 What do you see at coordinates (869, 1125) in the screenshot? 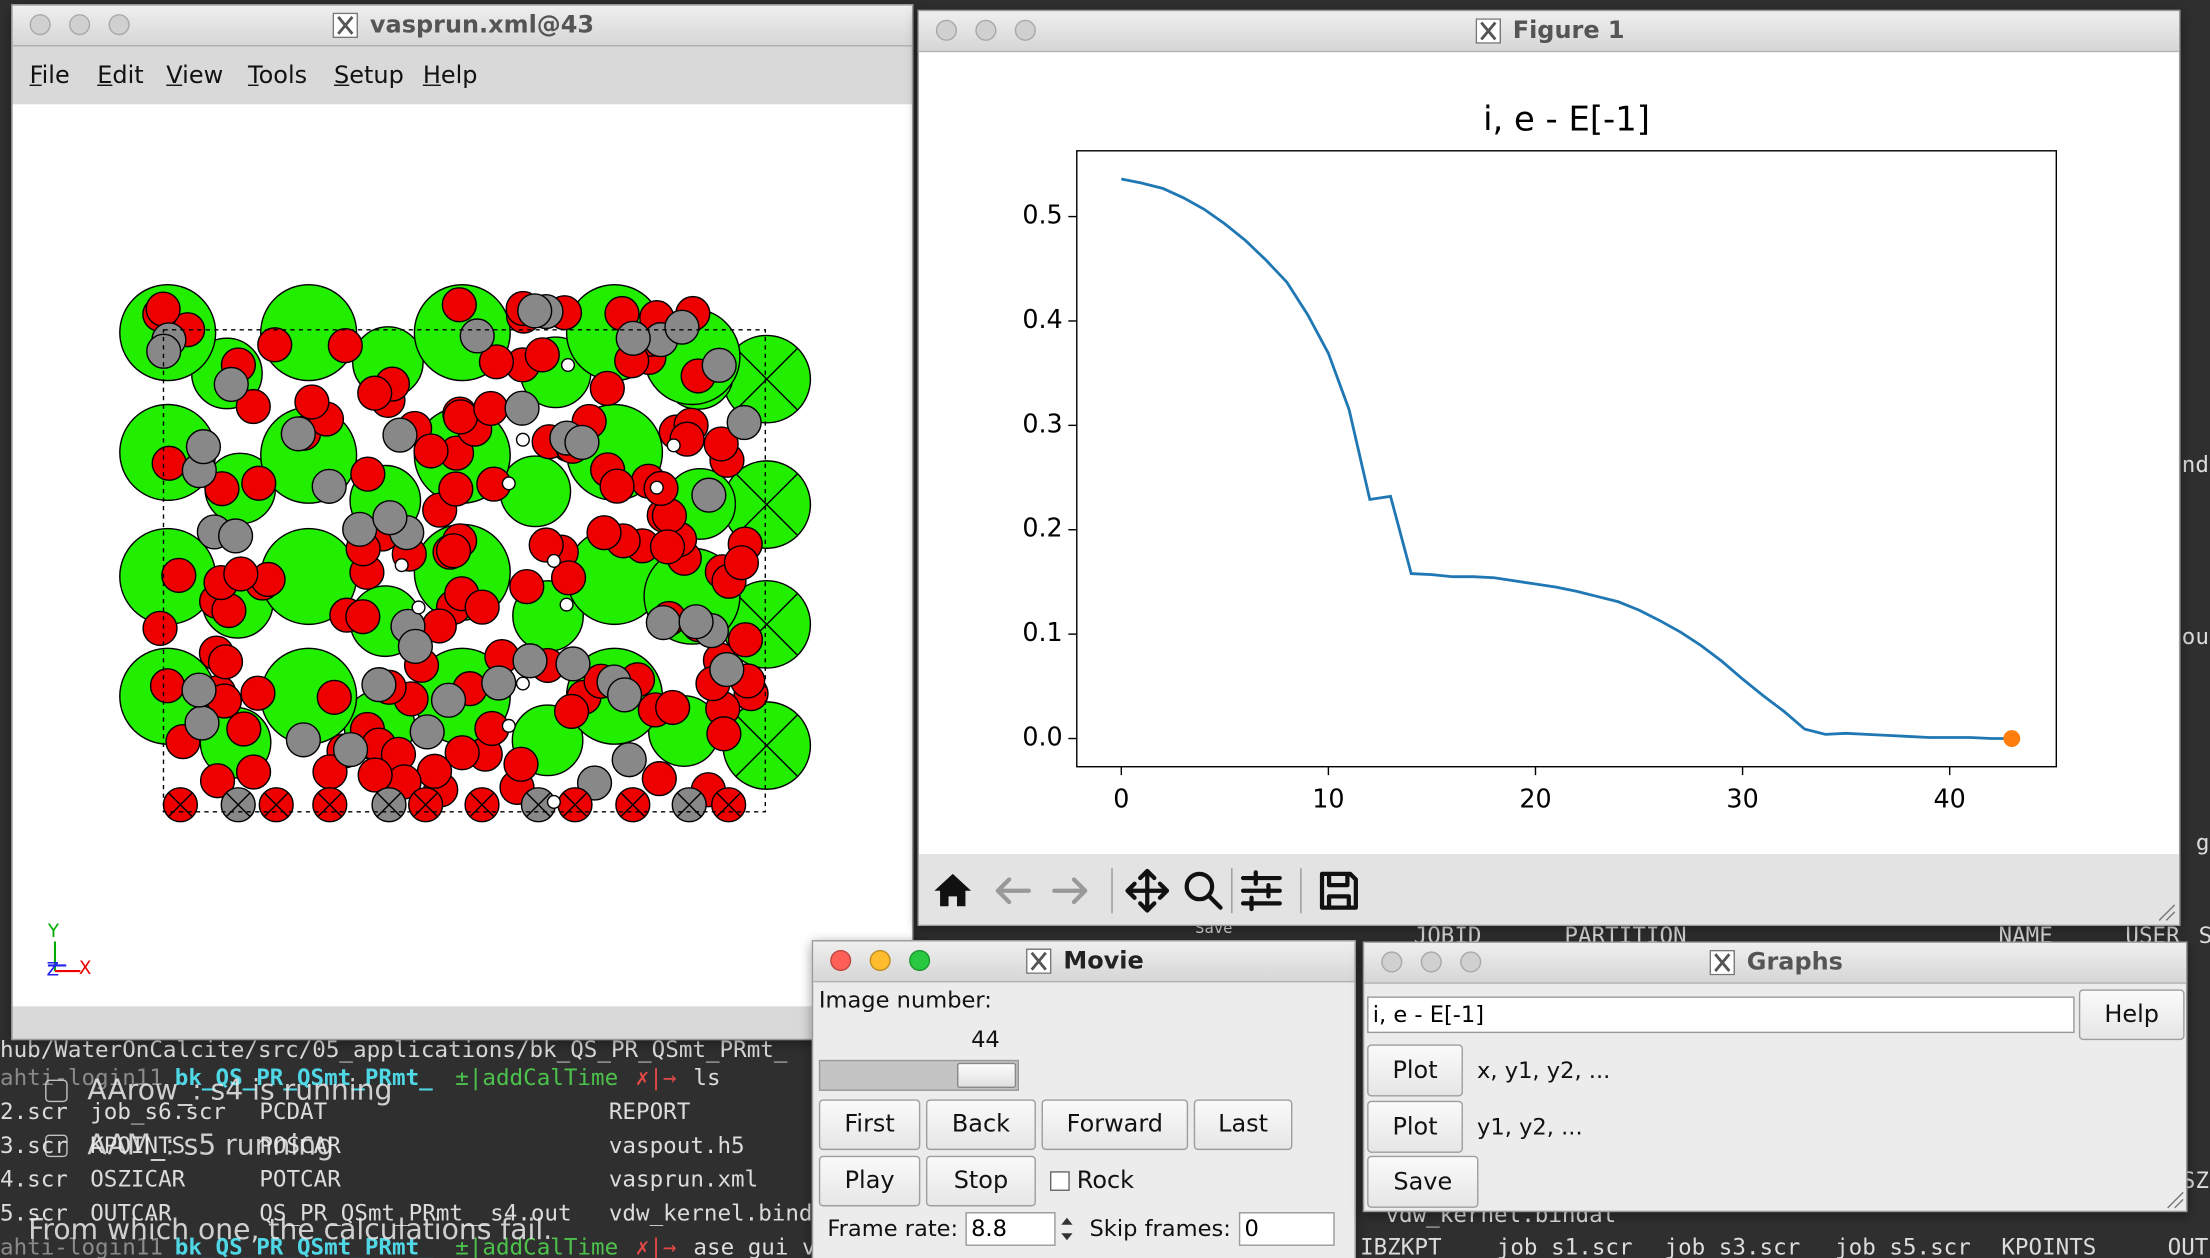
I see `button: First` at bounding box center [869, 1125].